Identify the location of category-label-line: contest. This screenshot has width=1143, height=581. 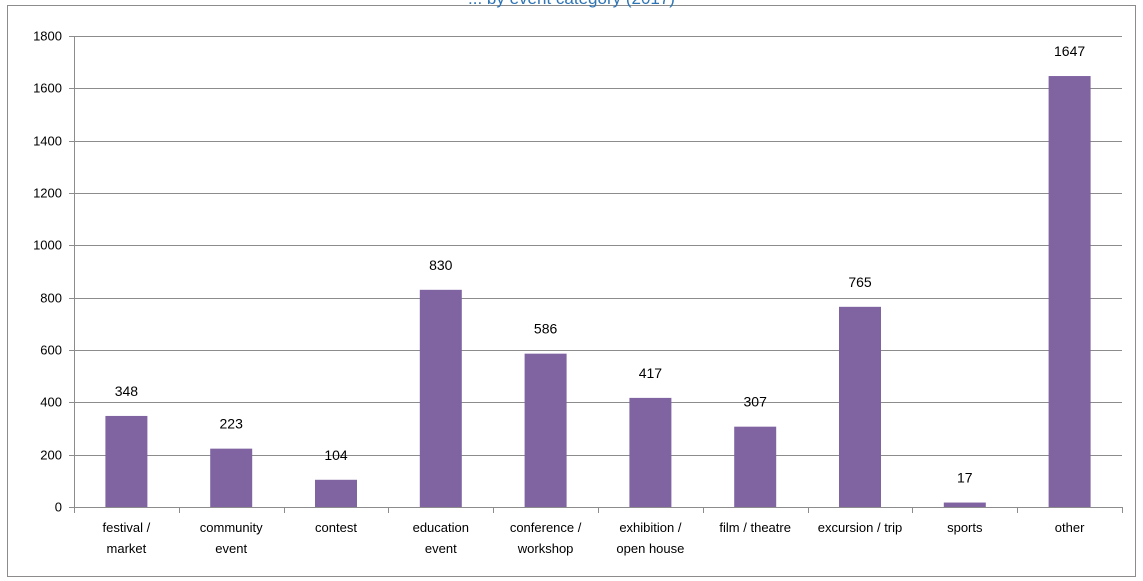
(336, 527).